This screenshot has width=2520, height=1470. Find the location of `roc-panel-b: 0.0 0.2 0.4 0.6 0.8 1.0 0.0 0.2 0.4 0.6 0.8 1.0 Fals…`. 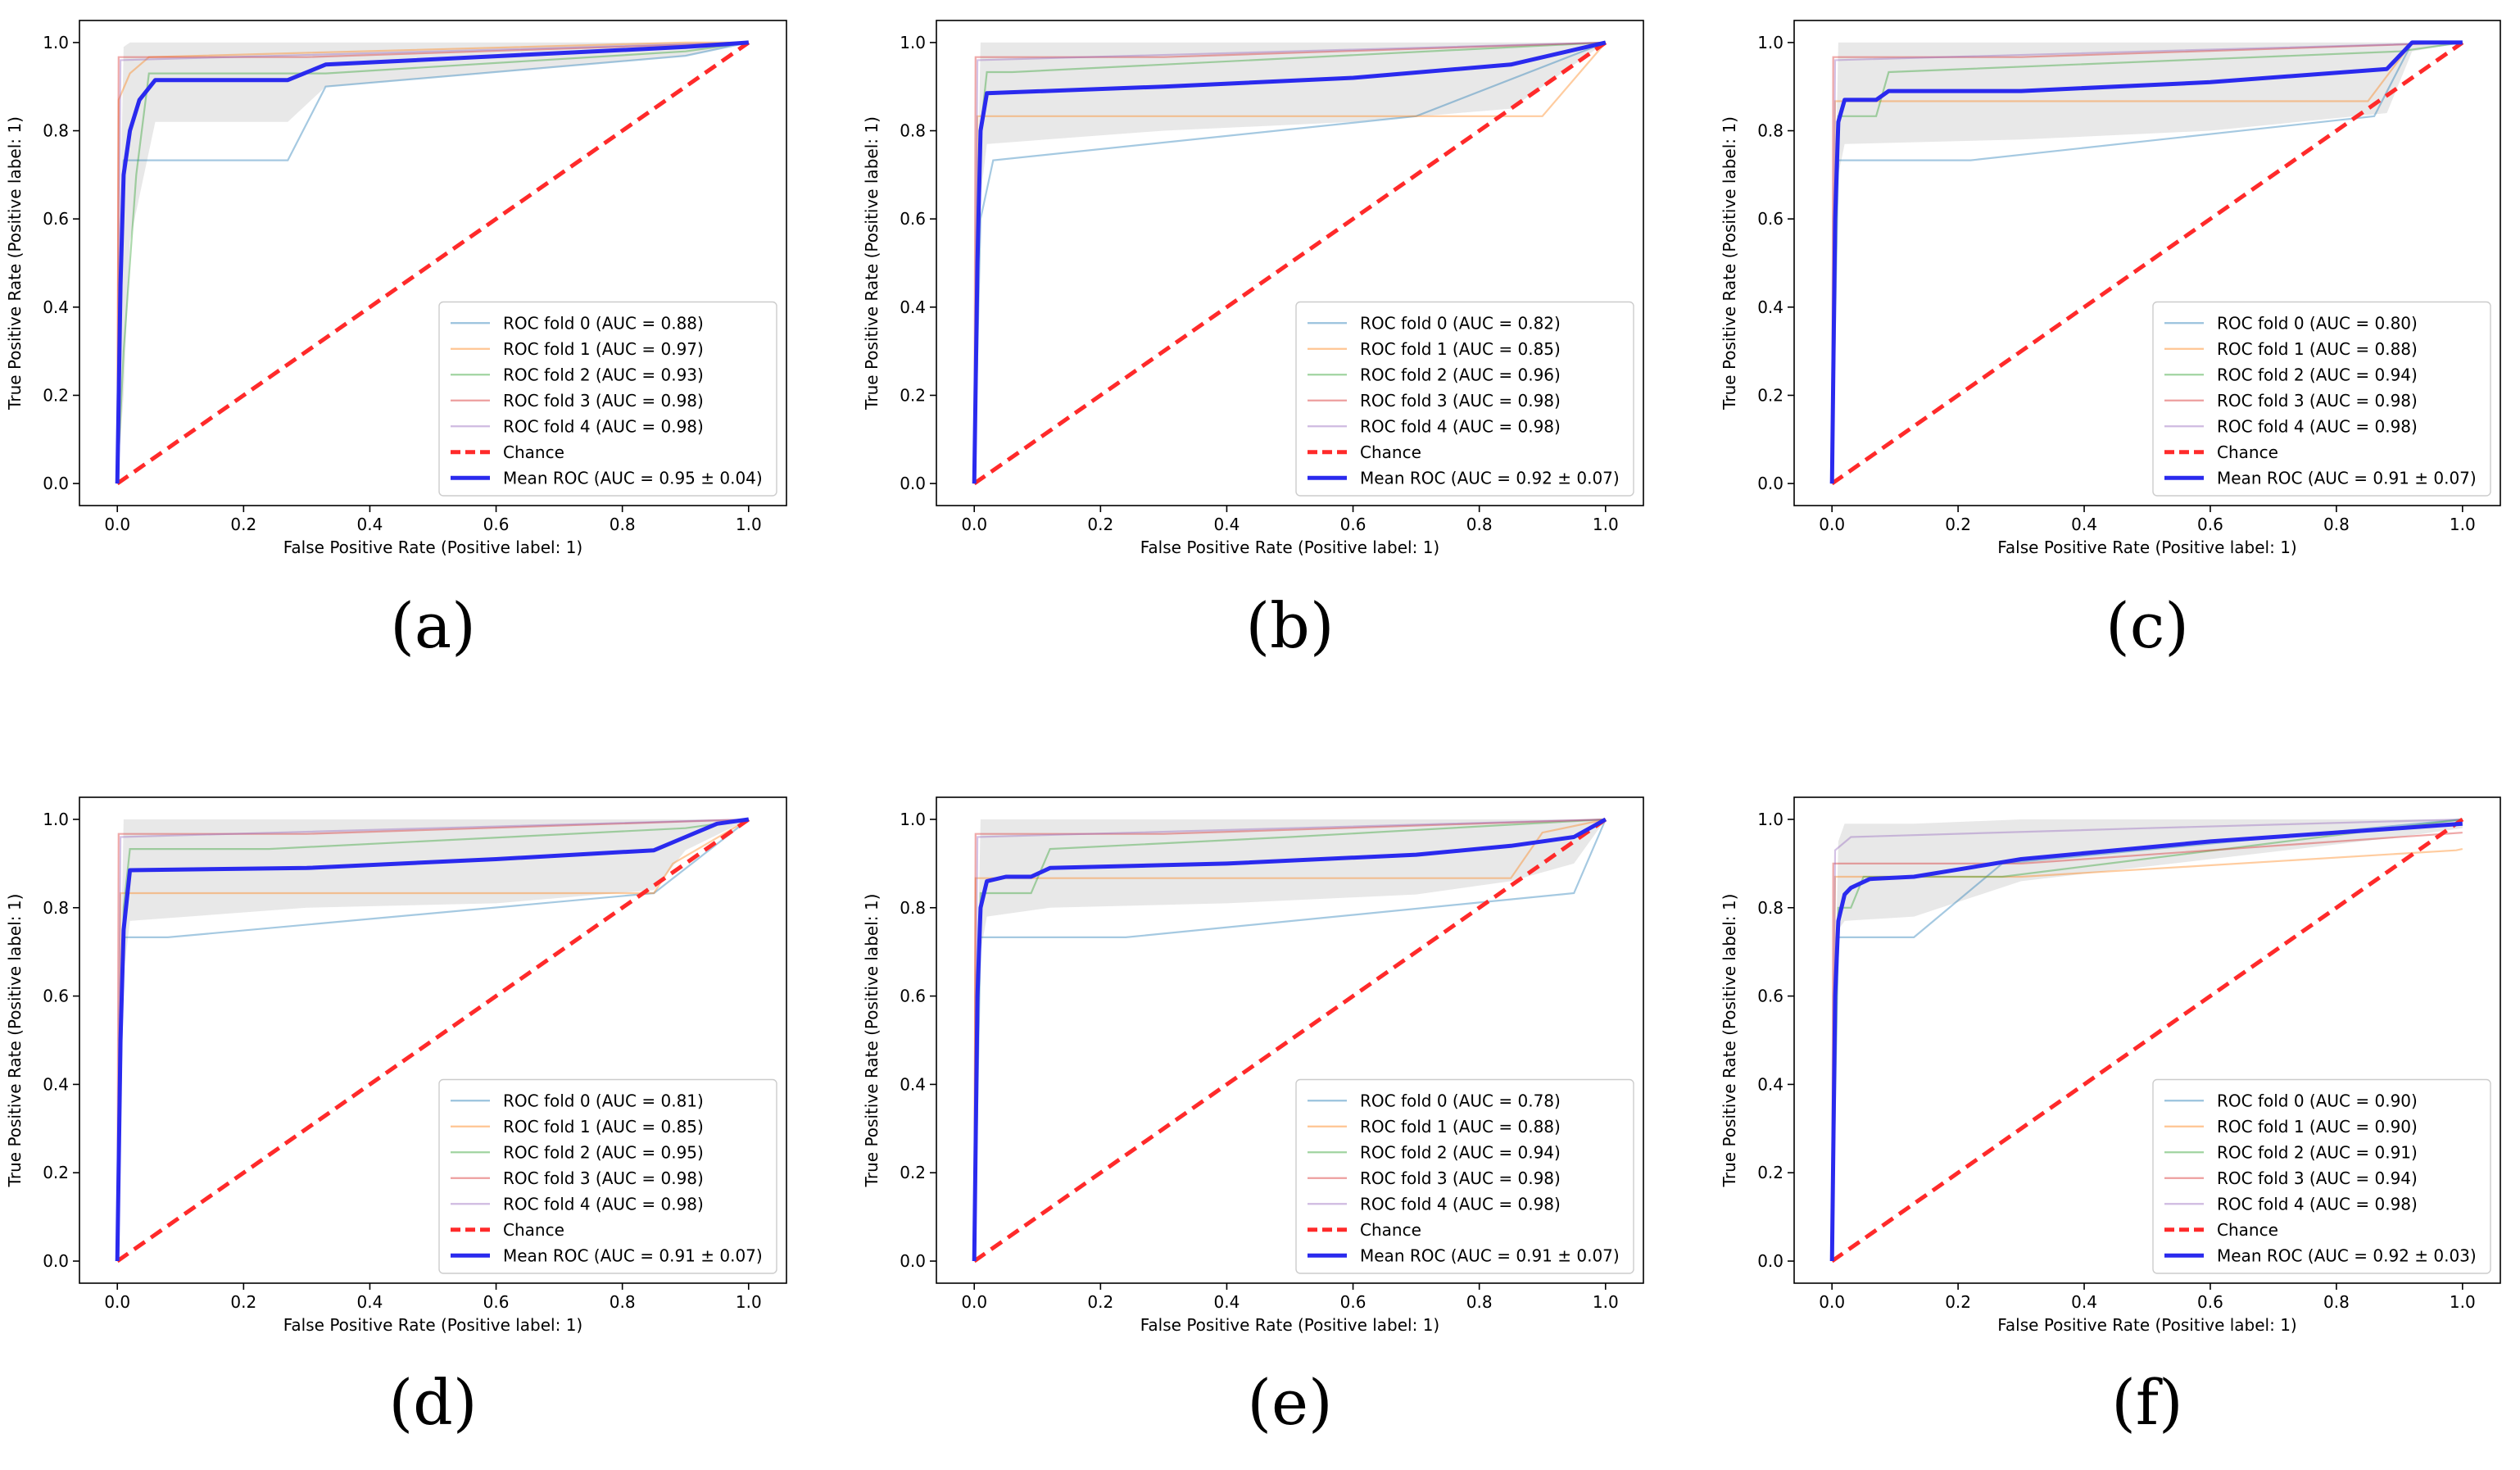

roc-panel-b: 0.0 0.2 0.4 0.6 0.8 1.0 0.0 0.2 0.4 0.6 0.8 1.0 Fals… is located at coordinates (1253, 341).